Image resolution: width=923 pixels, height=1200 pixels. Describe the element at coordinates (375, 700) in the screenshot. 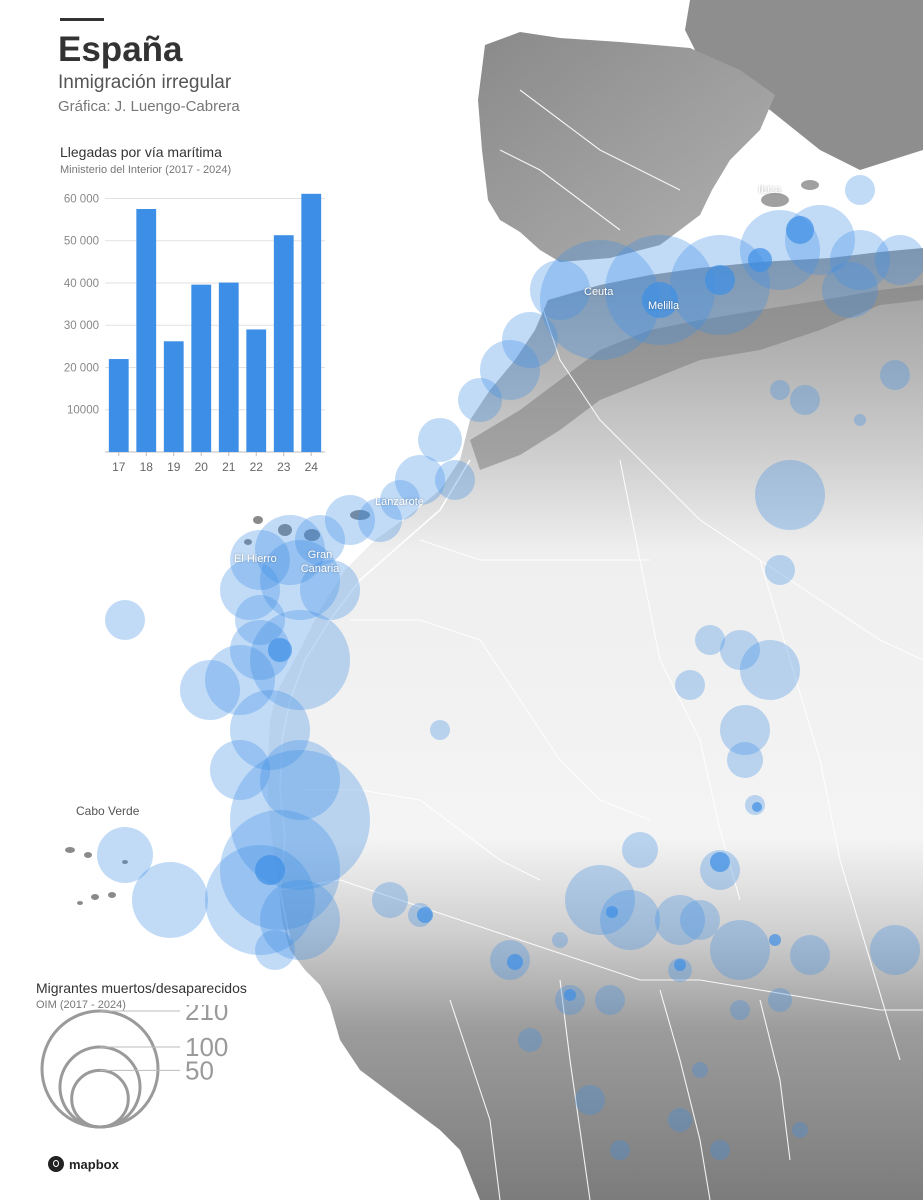

I see `coastal-road` at that location.